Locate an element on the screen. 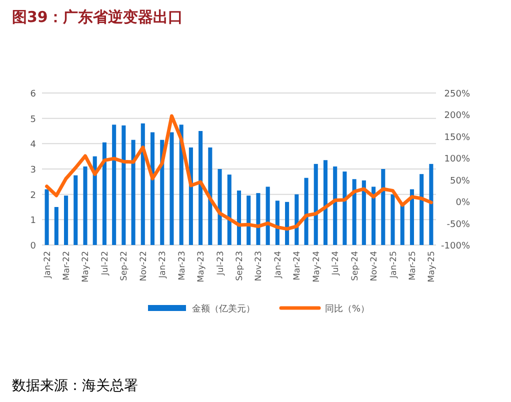  x-tick-label: Sep-22 is located at coordinates (125, 266).